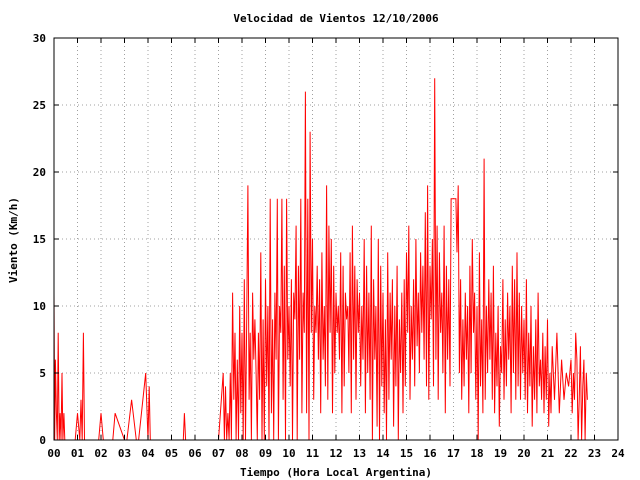  I want to click on x-tick-label: 24, so click(618, 453).